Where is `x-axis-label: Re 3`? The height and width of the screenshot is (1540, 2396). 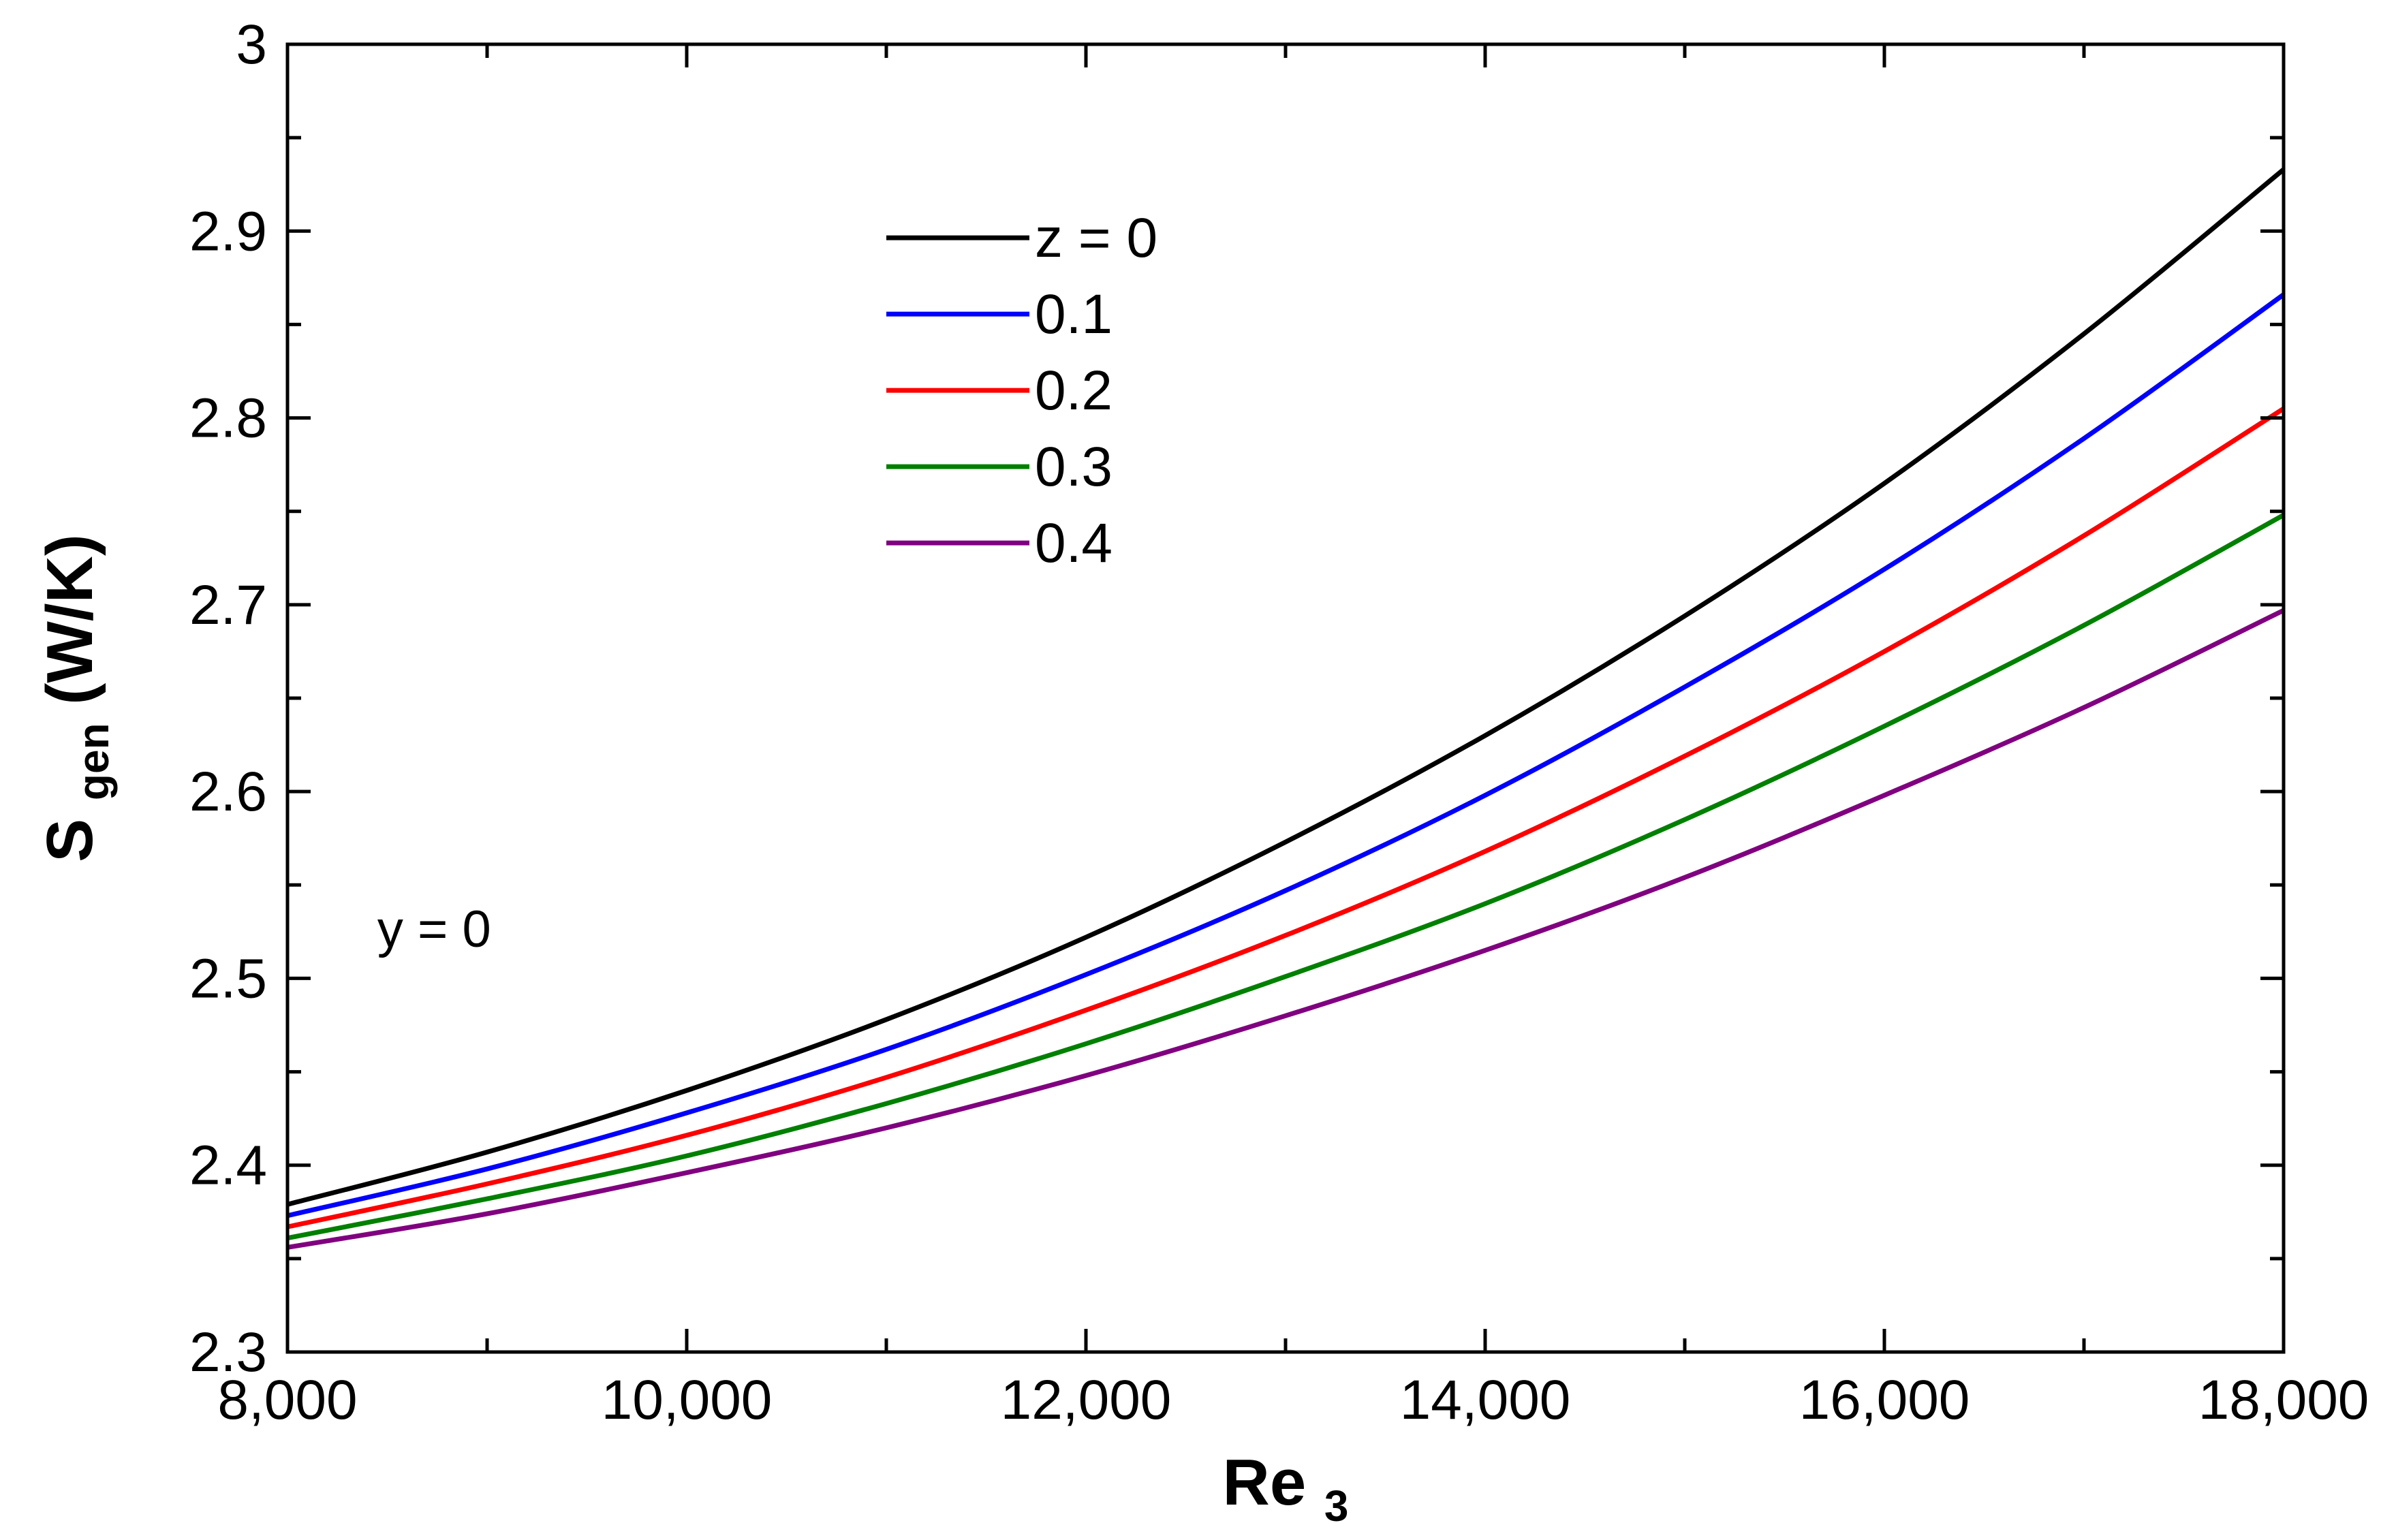 x-axis-label: Re 3 is located at coordinates (1286, 1488).